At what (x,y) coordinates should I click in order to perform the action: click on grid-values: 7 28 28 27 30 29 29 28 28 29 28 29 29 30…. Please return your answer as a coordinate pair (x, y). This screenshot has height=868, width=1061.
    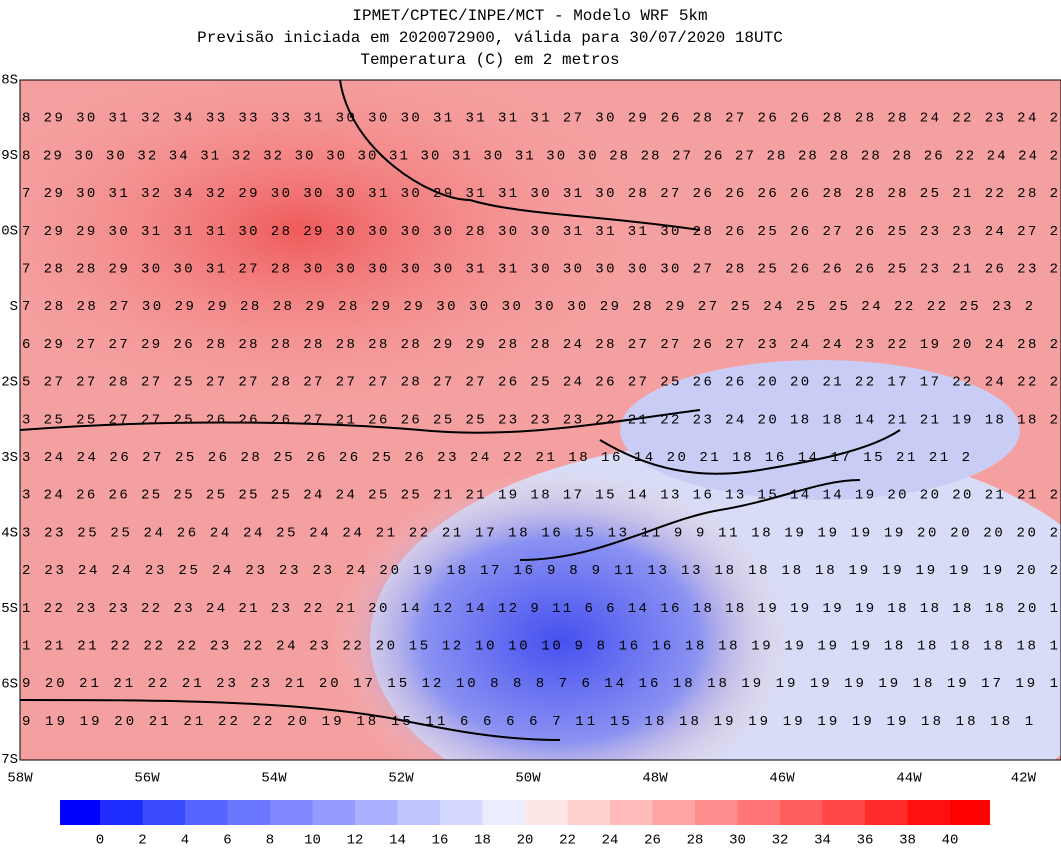
    Looking at the image, I should click on (527, 307).